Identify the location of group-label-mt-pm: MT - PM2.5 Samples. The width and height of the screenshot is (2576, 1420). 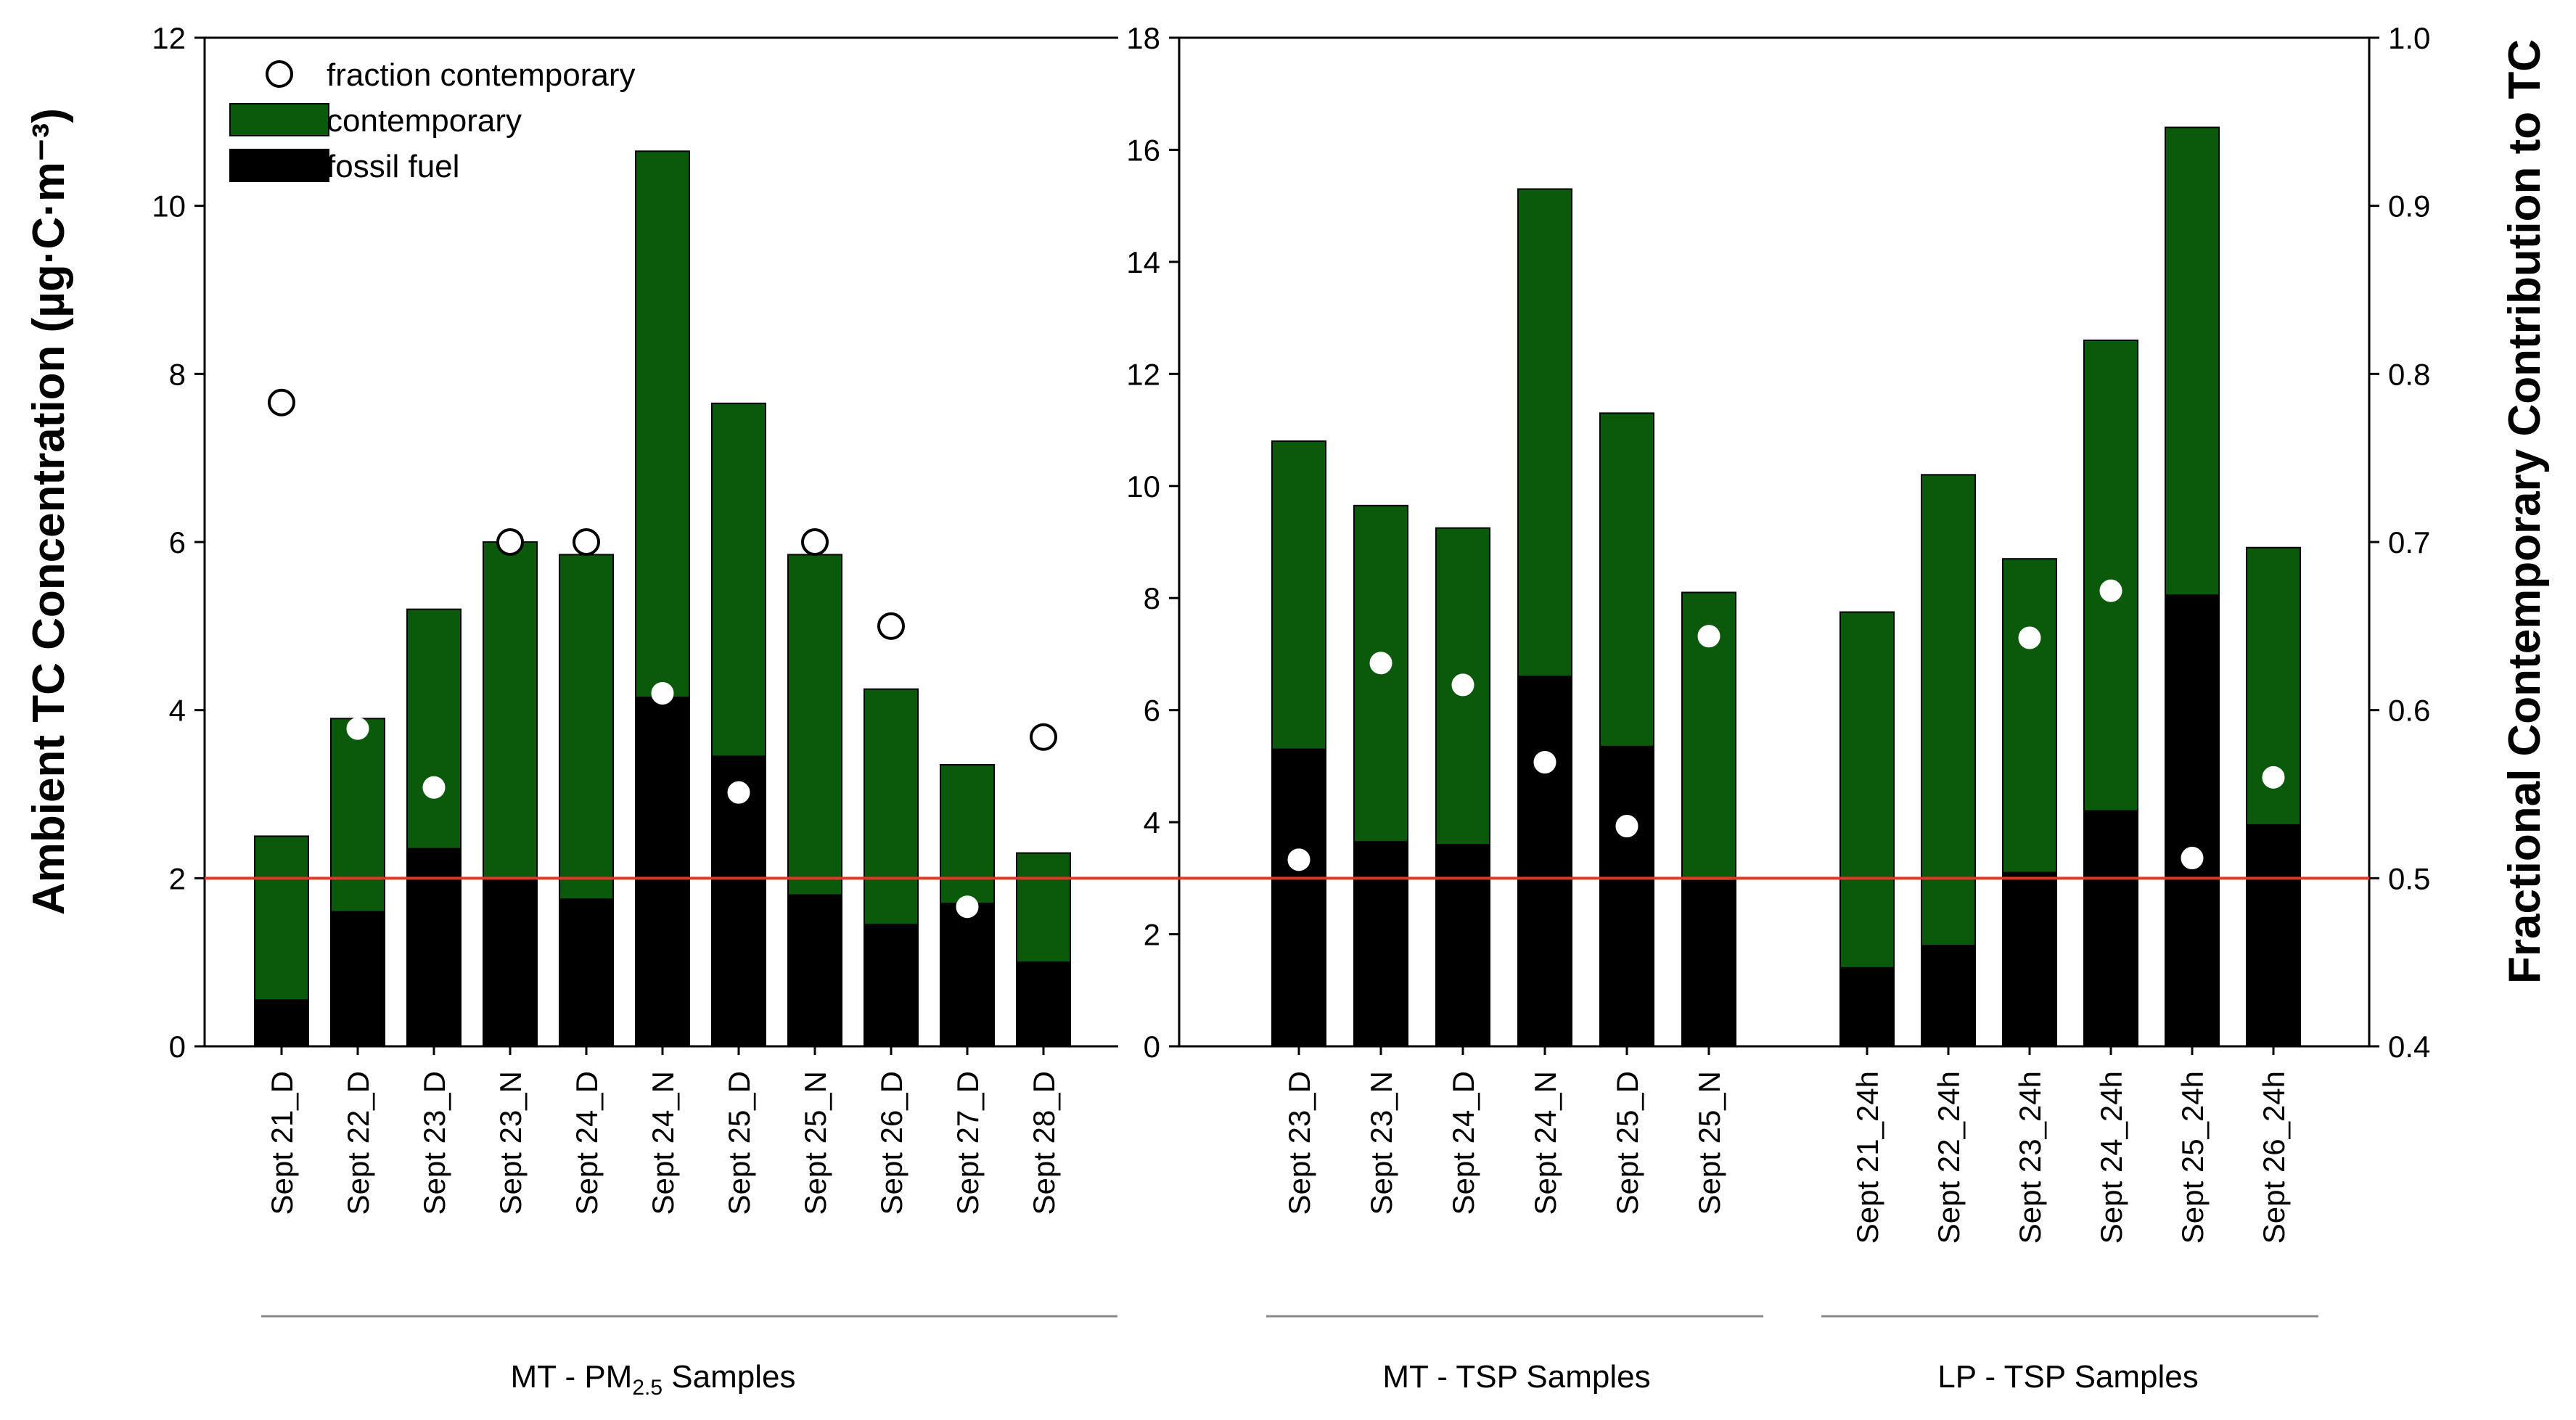
(653, 1379).